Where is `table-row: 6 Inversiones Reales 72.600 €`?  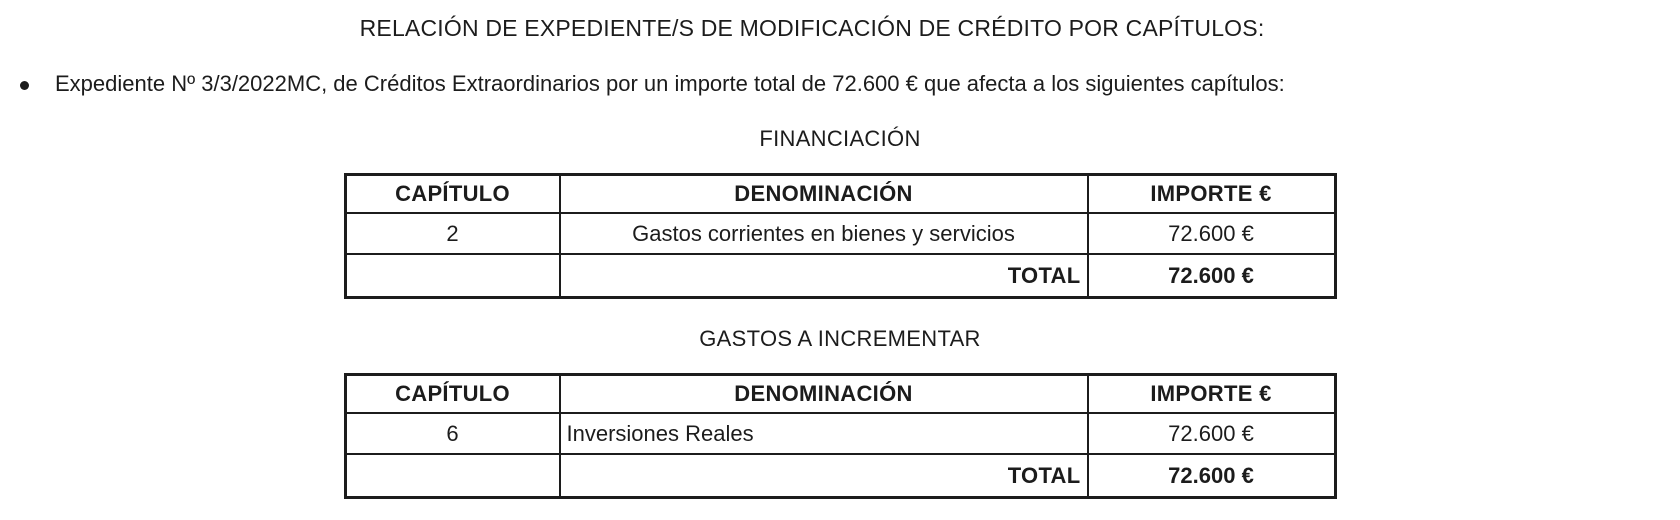
table-row: 6 Inversiones Reales 72.600 € is located at coordinates (840, 433).